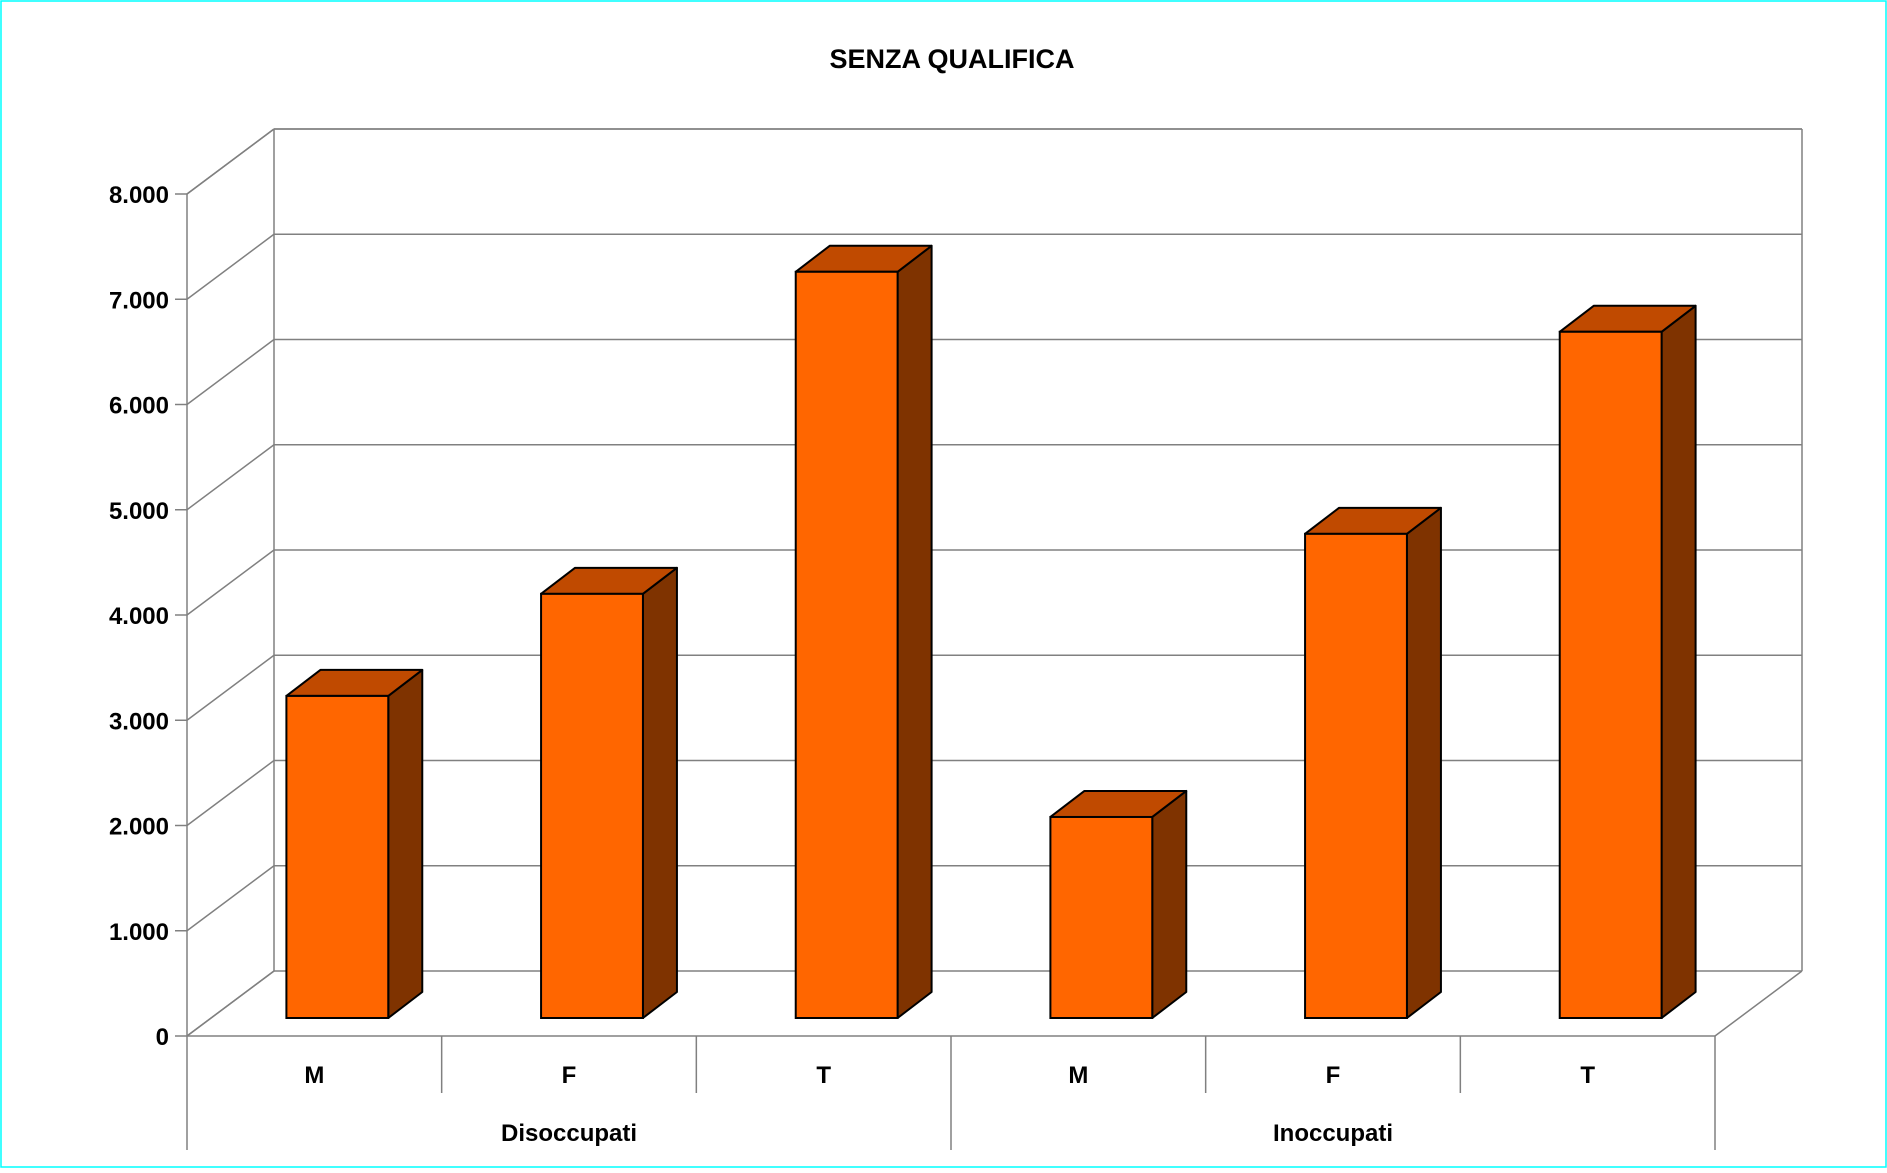 The width and height of the screenshot is (1887, 1173). I want to click on bar-disoccupati-m, so click(354, 843).